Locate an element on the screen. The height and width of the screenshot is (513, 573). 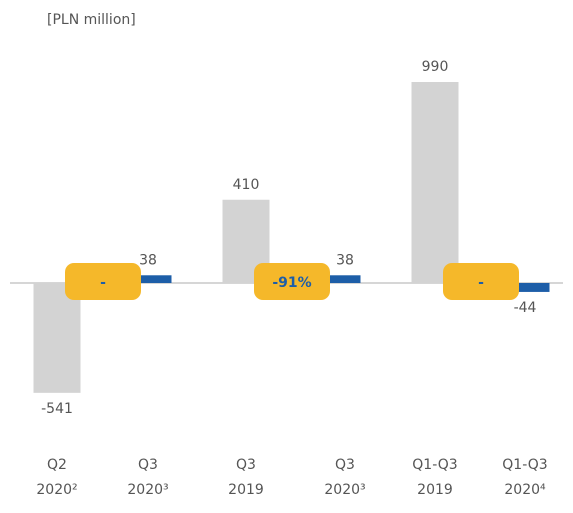
x-tick-label: Q2 is located at coordinates (57, 465).